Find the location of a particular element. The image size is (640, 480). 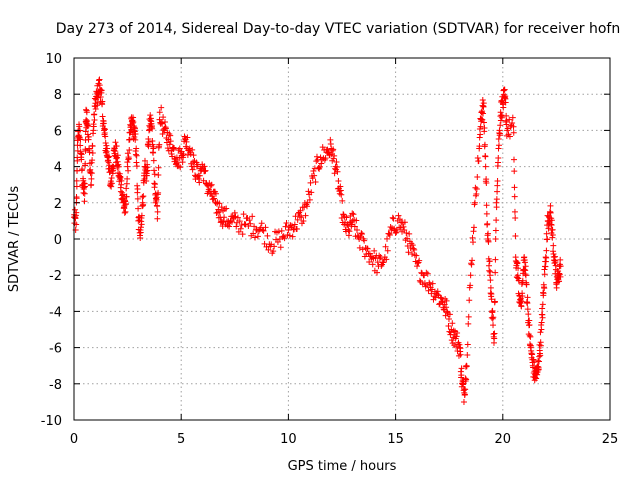

x-tick-label: 10 is located at coordinates (288, 439).